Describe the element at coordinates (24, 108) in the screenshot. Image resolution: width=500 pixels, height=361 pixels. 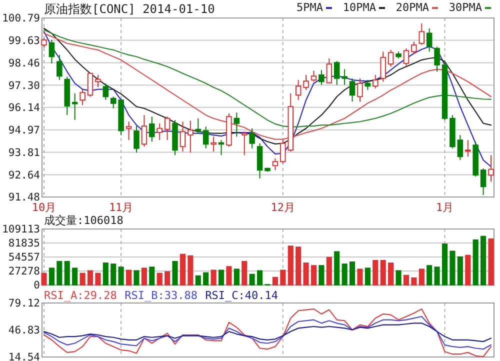
I see `y-tick-label: 96.14` at that location.